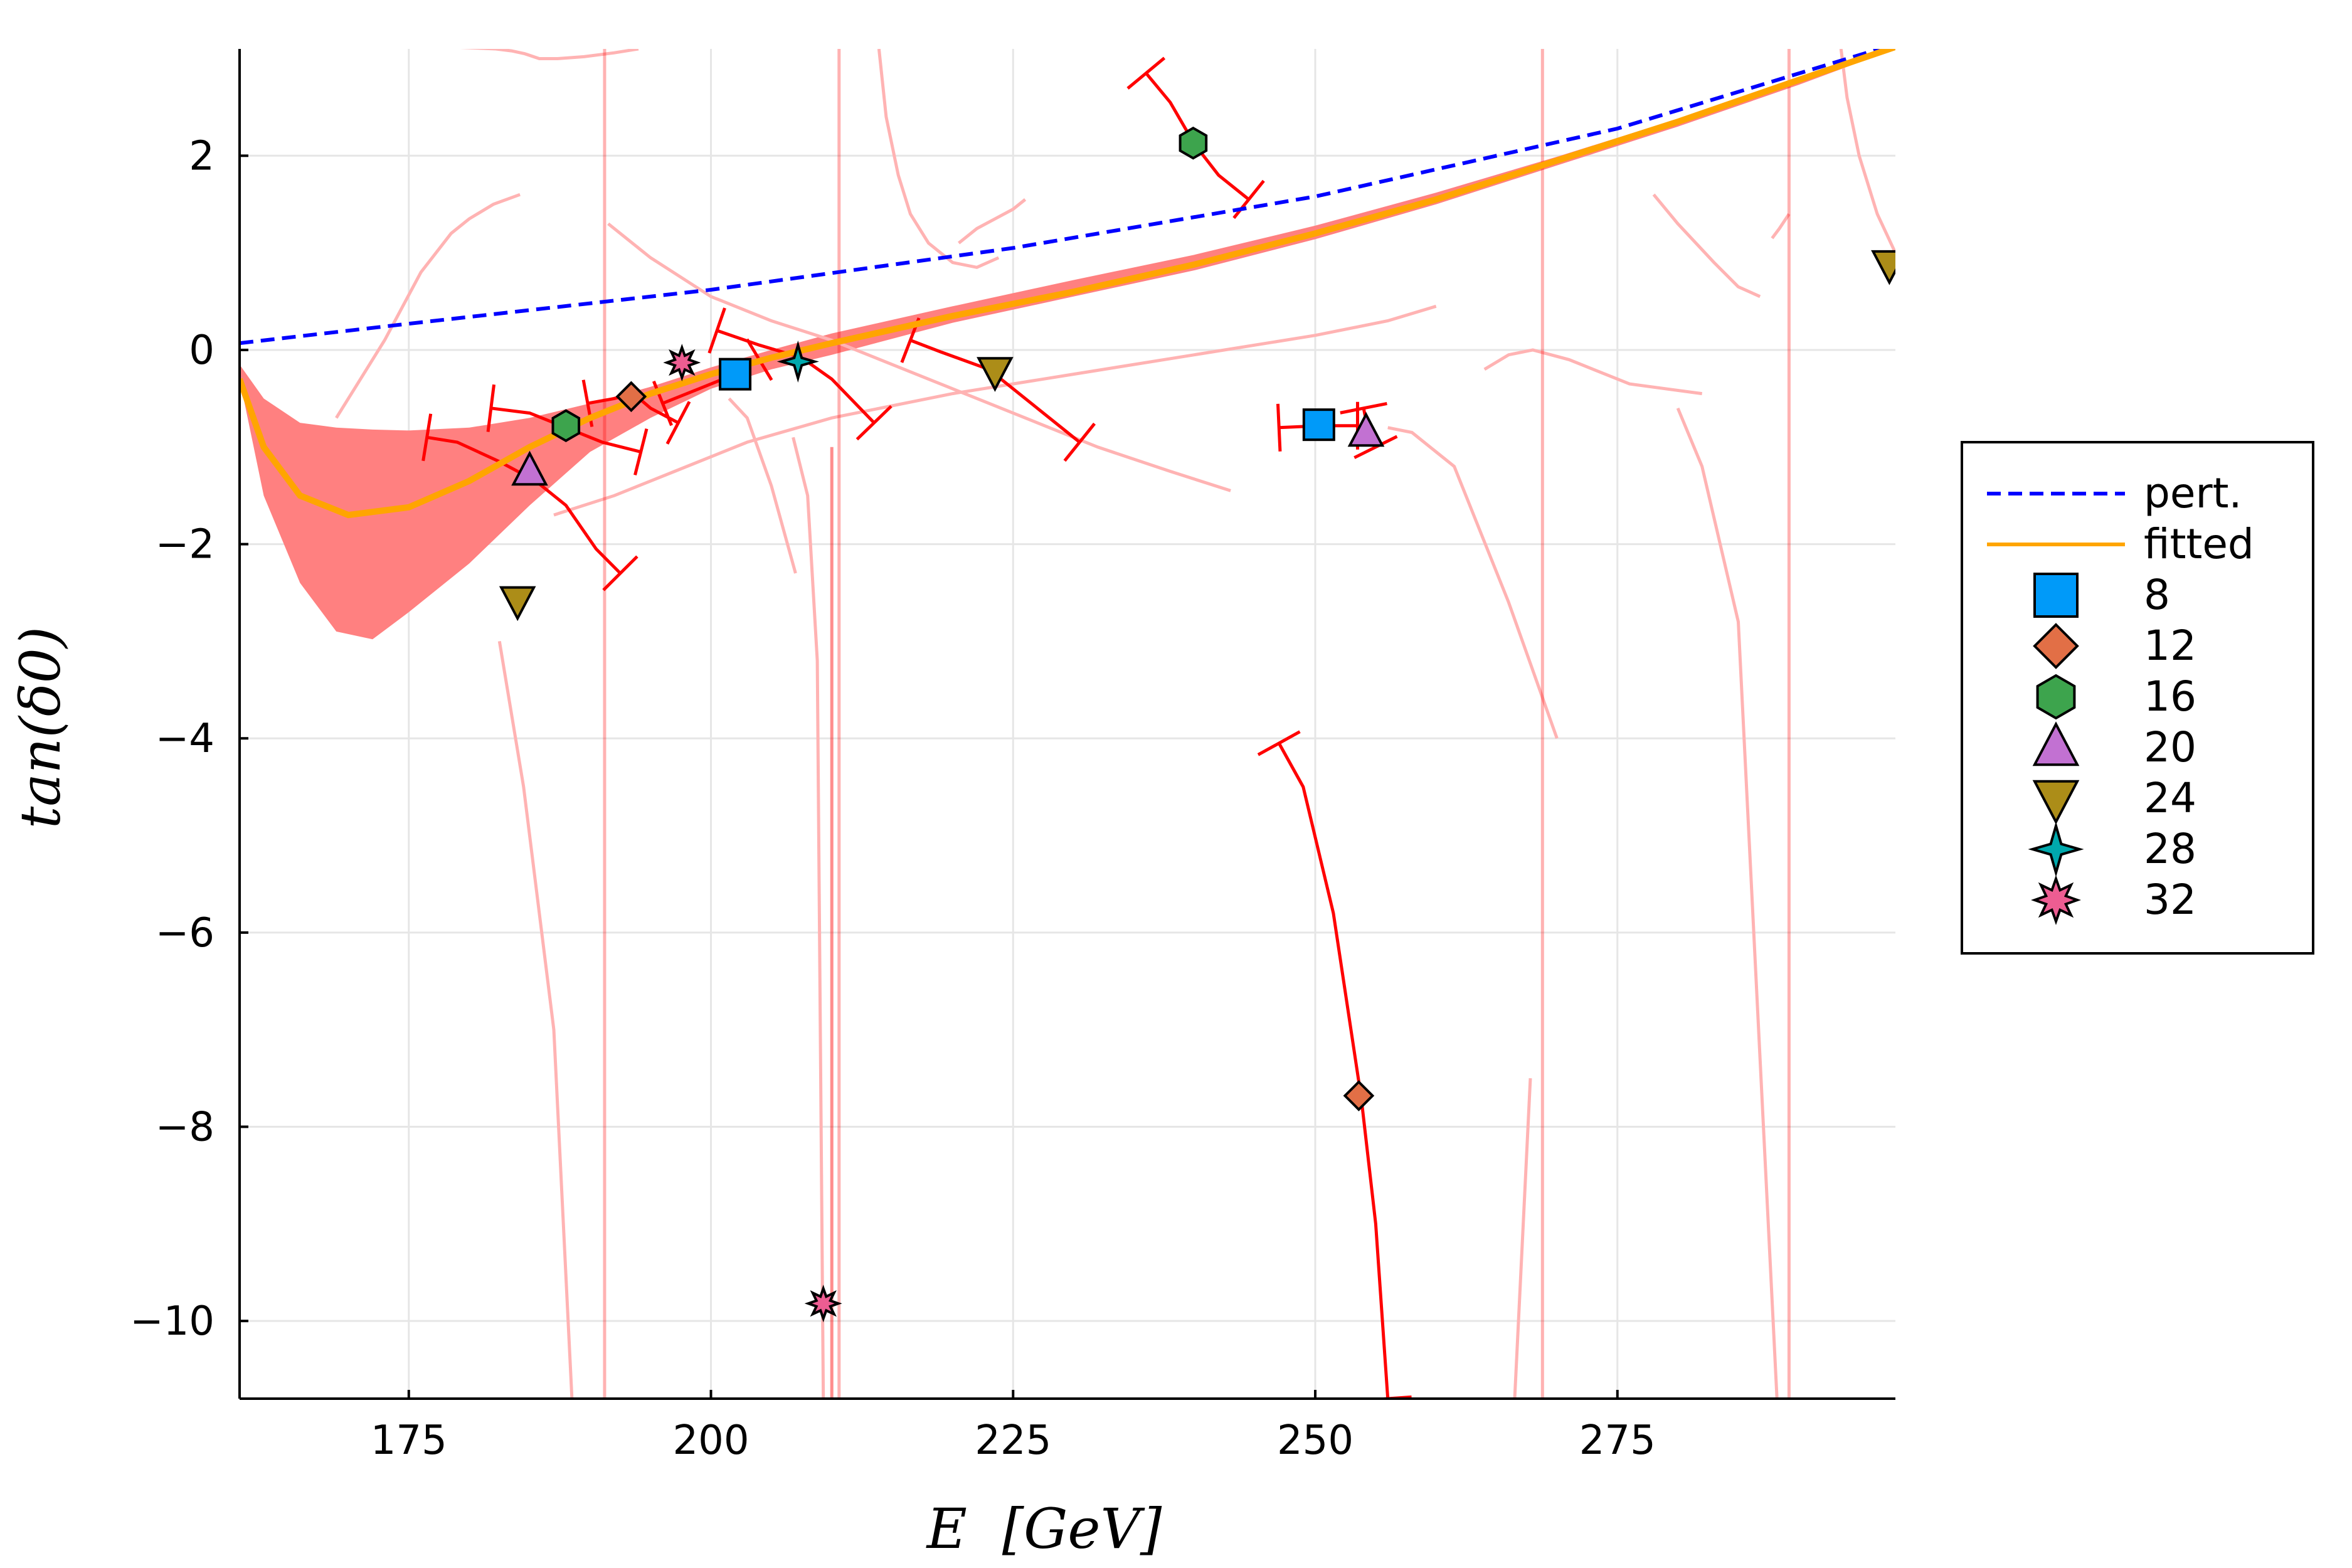 The height and width of the screenshot is (1568, 2352). I want to click on legend-24-swatch, so click(2056, 802).